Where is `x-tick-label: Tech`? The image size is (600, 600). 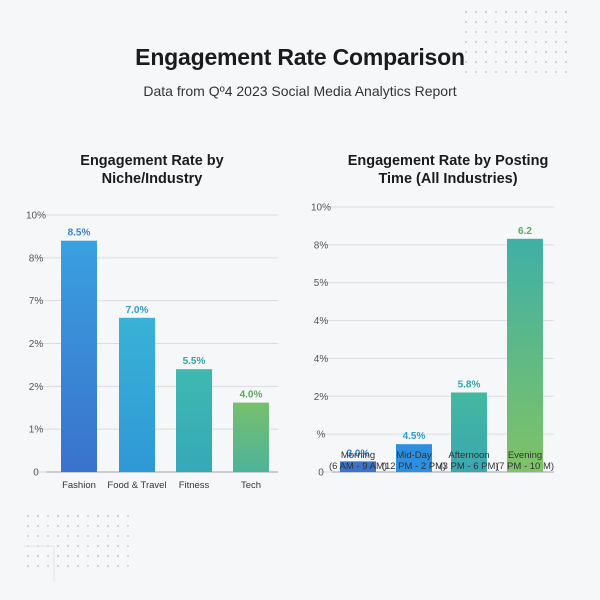 x-tick-label: Tech is located at coordinates (251, 485).